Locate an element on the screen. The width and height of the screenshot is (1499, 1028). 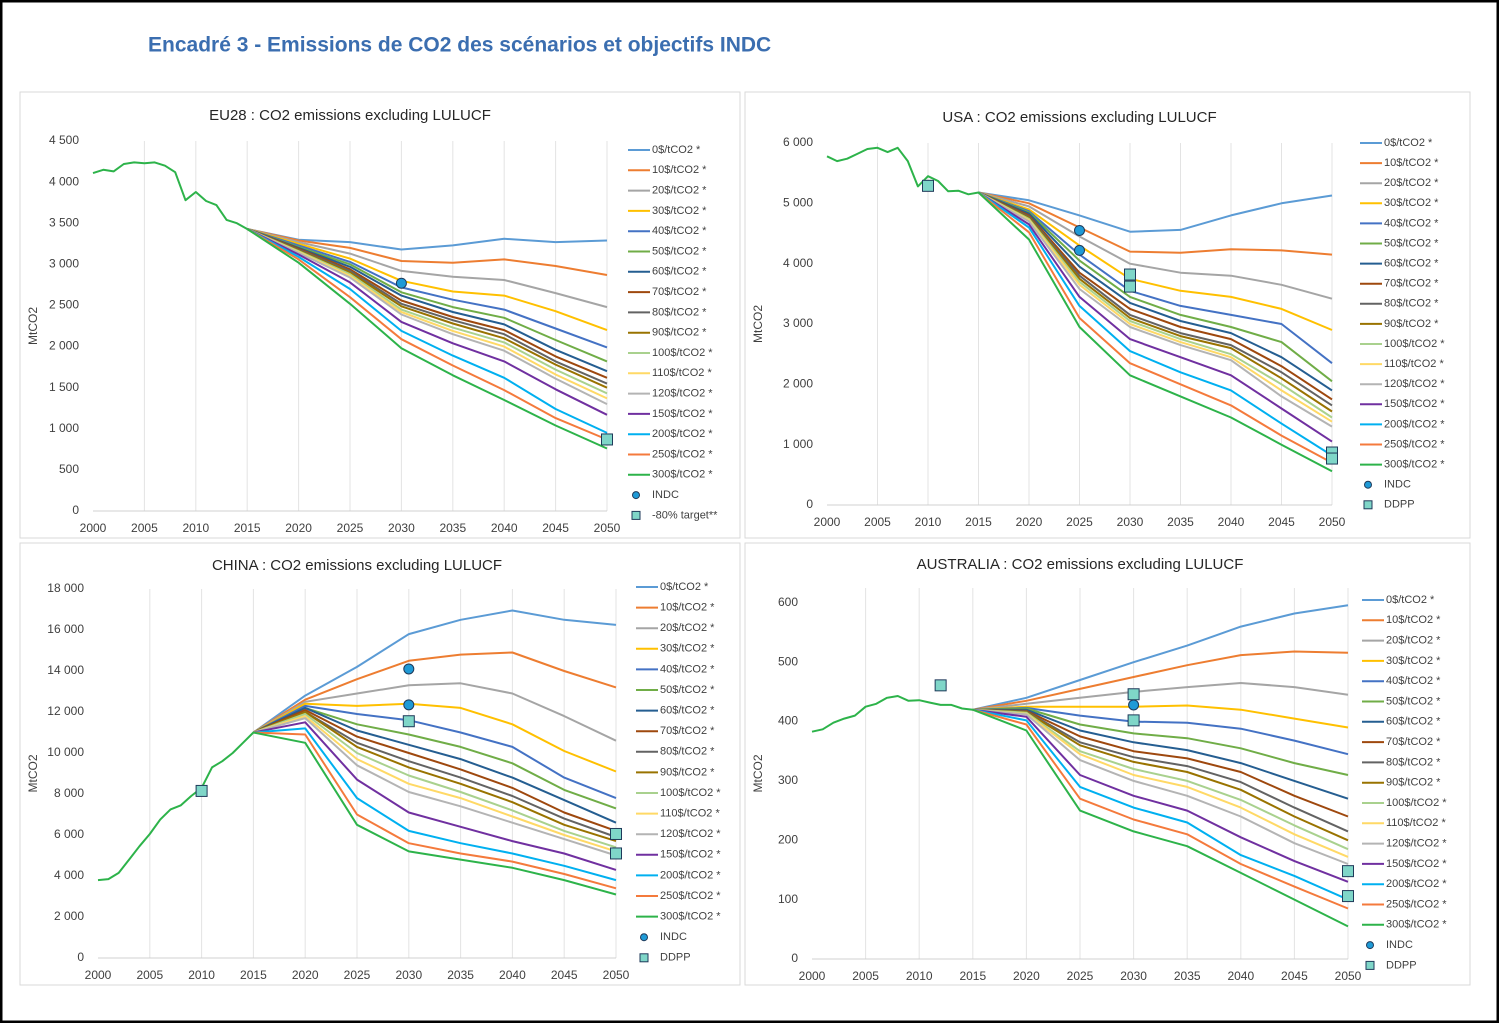
legend-label: 0$/tCO2 * is located at coordinates (676, 150).